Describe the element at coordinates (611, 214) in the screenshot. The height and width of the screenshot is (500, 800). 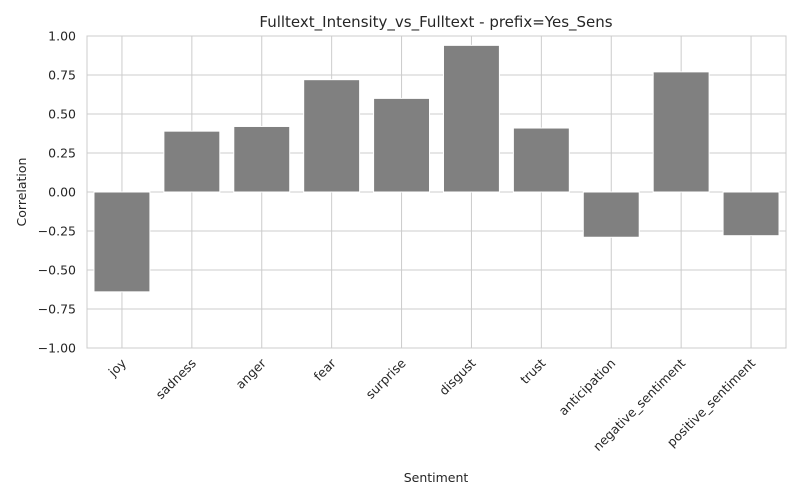
I see `bar-anticipation` at that location.